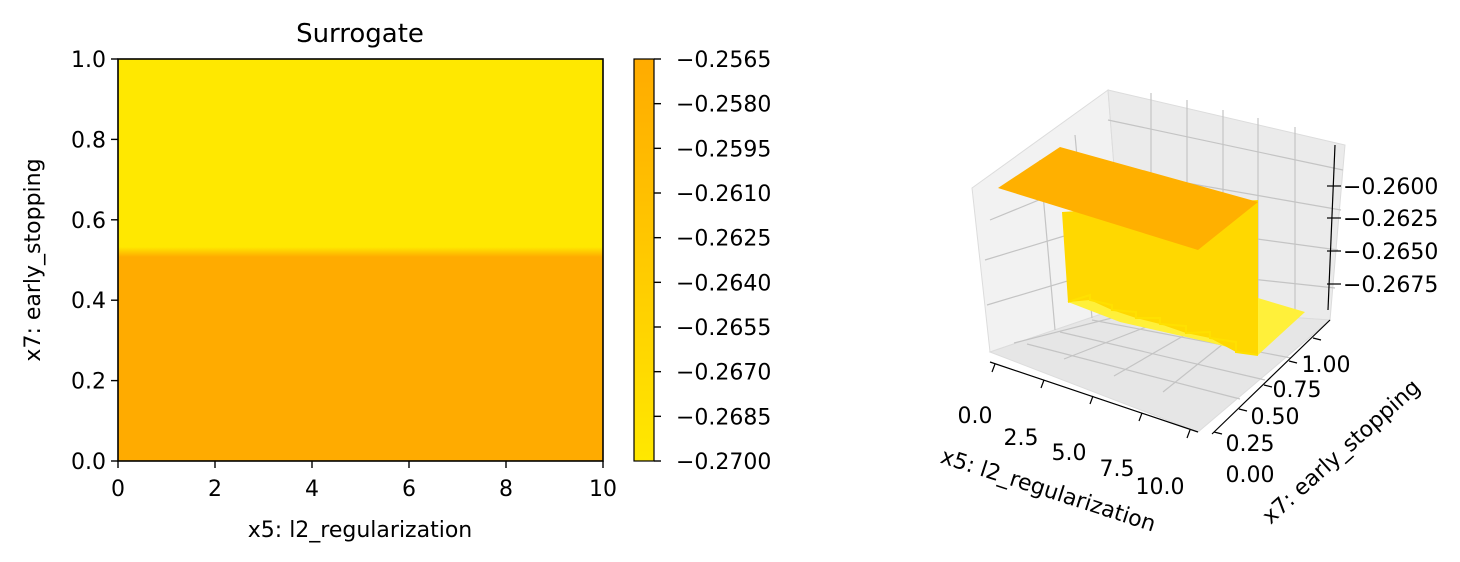 The height and width of the screenshot is (562, 1460). Describe the element at coordinates (88, 301) in the screenshot. I see `heatmap-y-tick-label: 0.4` at that location.